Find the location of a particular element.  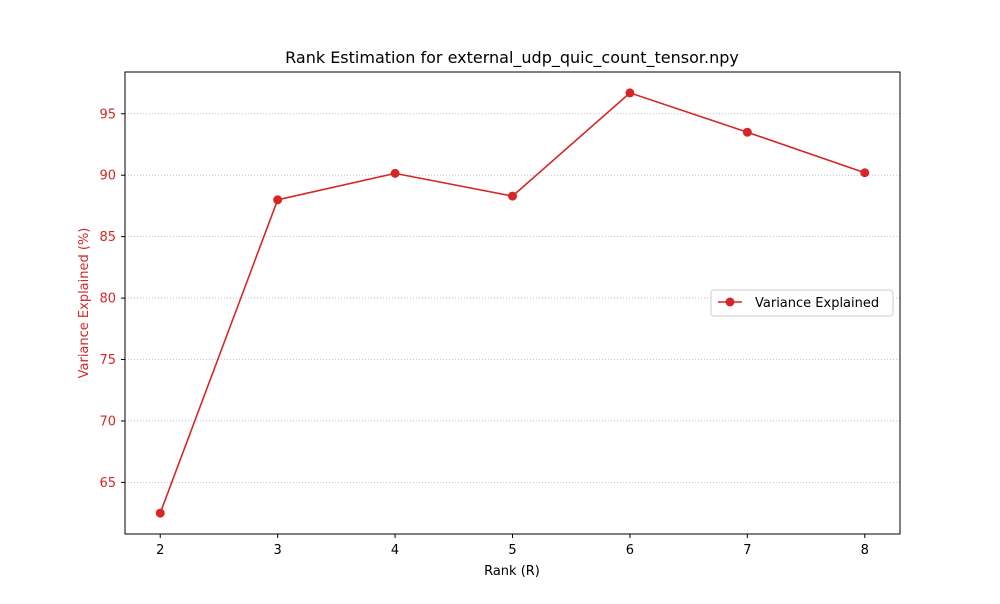

y-axis-label: Variance Explained (%) is located at coordinates (84, 303).